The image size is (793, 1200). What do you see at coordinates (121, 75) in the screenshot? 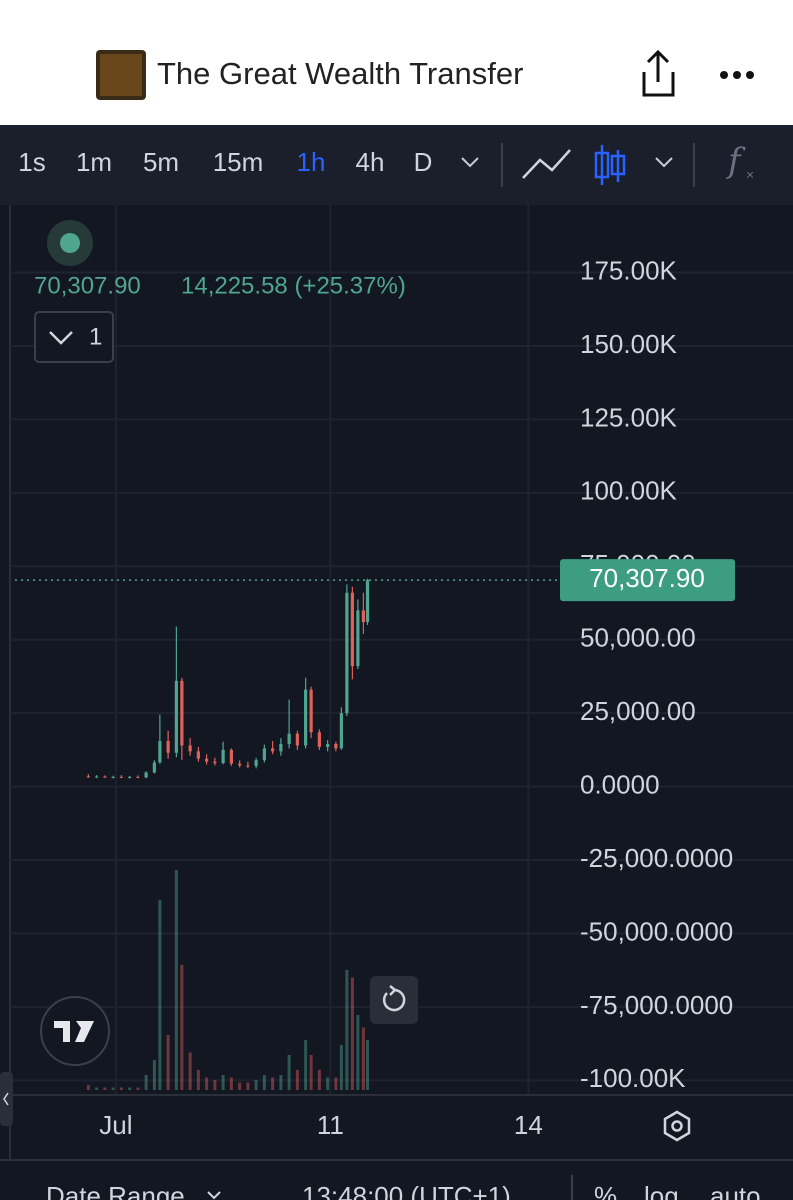
I see `channel-icon-art` at bounding box center [121, 75].